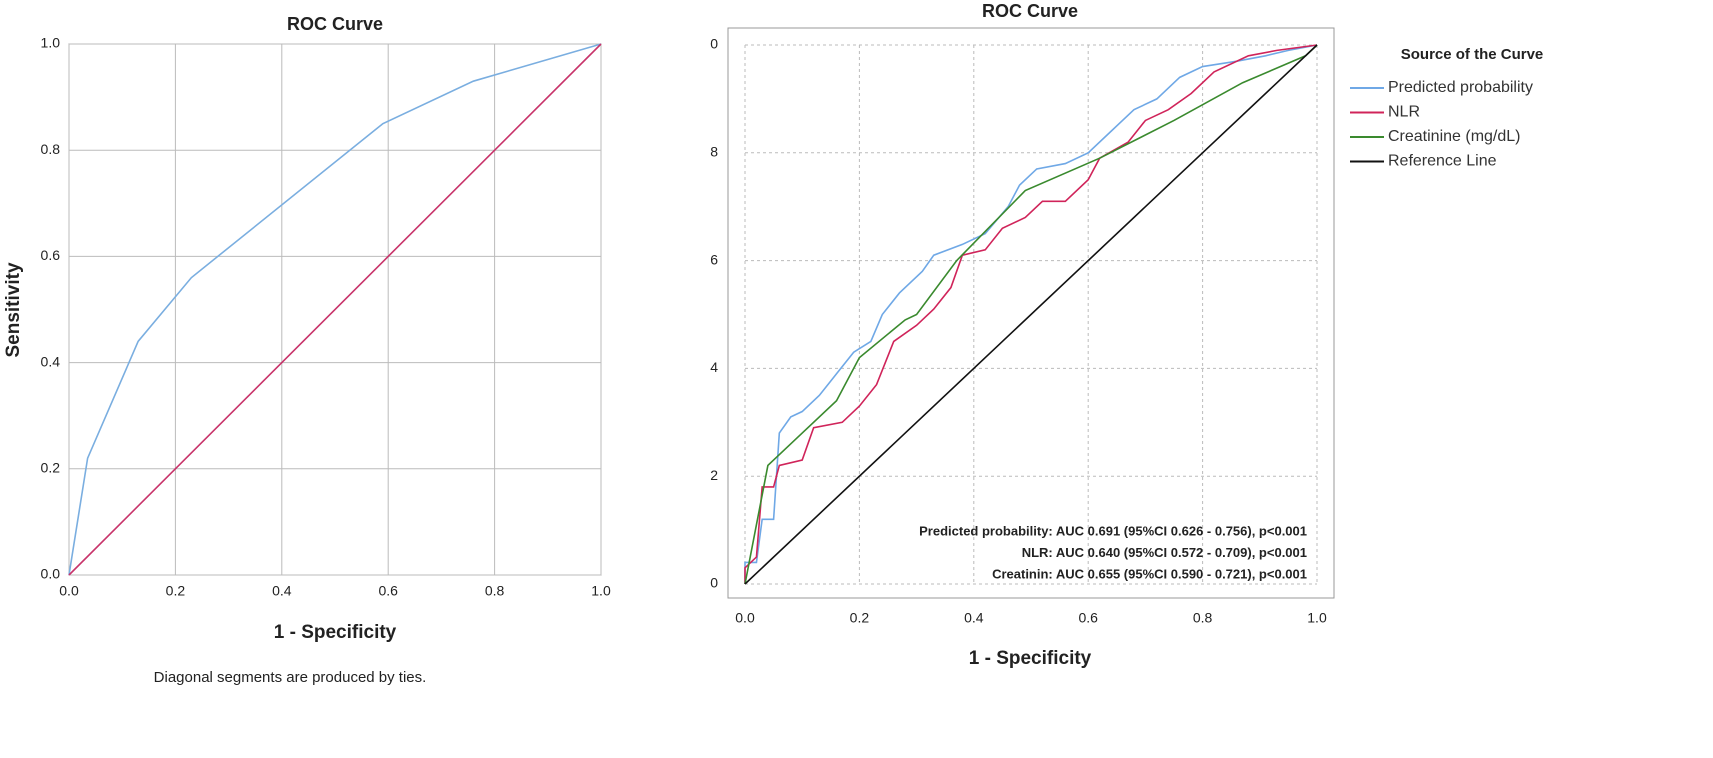 This screenshot has width=1713, height=758. Describe the element at coordinates (51, 255) in the screenshot. I see `y-tick-label: 0.6` at that location.